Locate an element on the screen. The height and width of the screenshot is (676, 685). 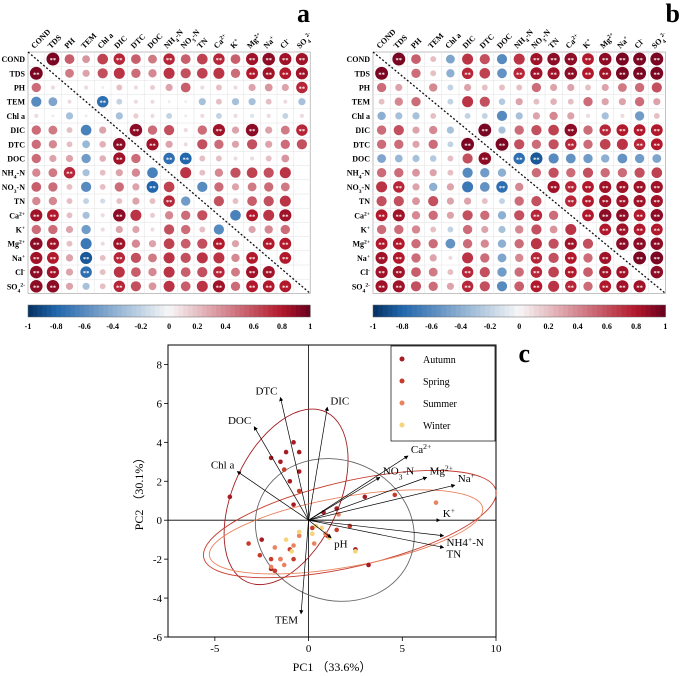
column-label: TEM is located at coordinates (436, 41).